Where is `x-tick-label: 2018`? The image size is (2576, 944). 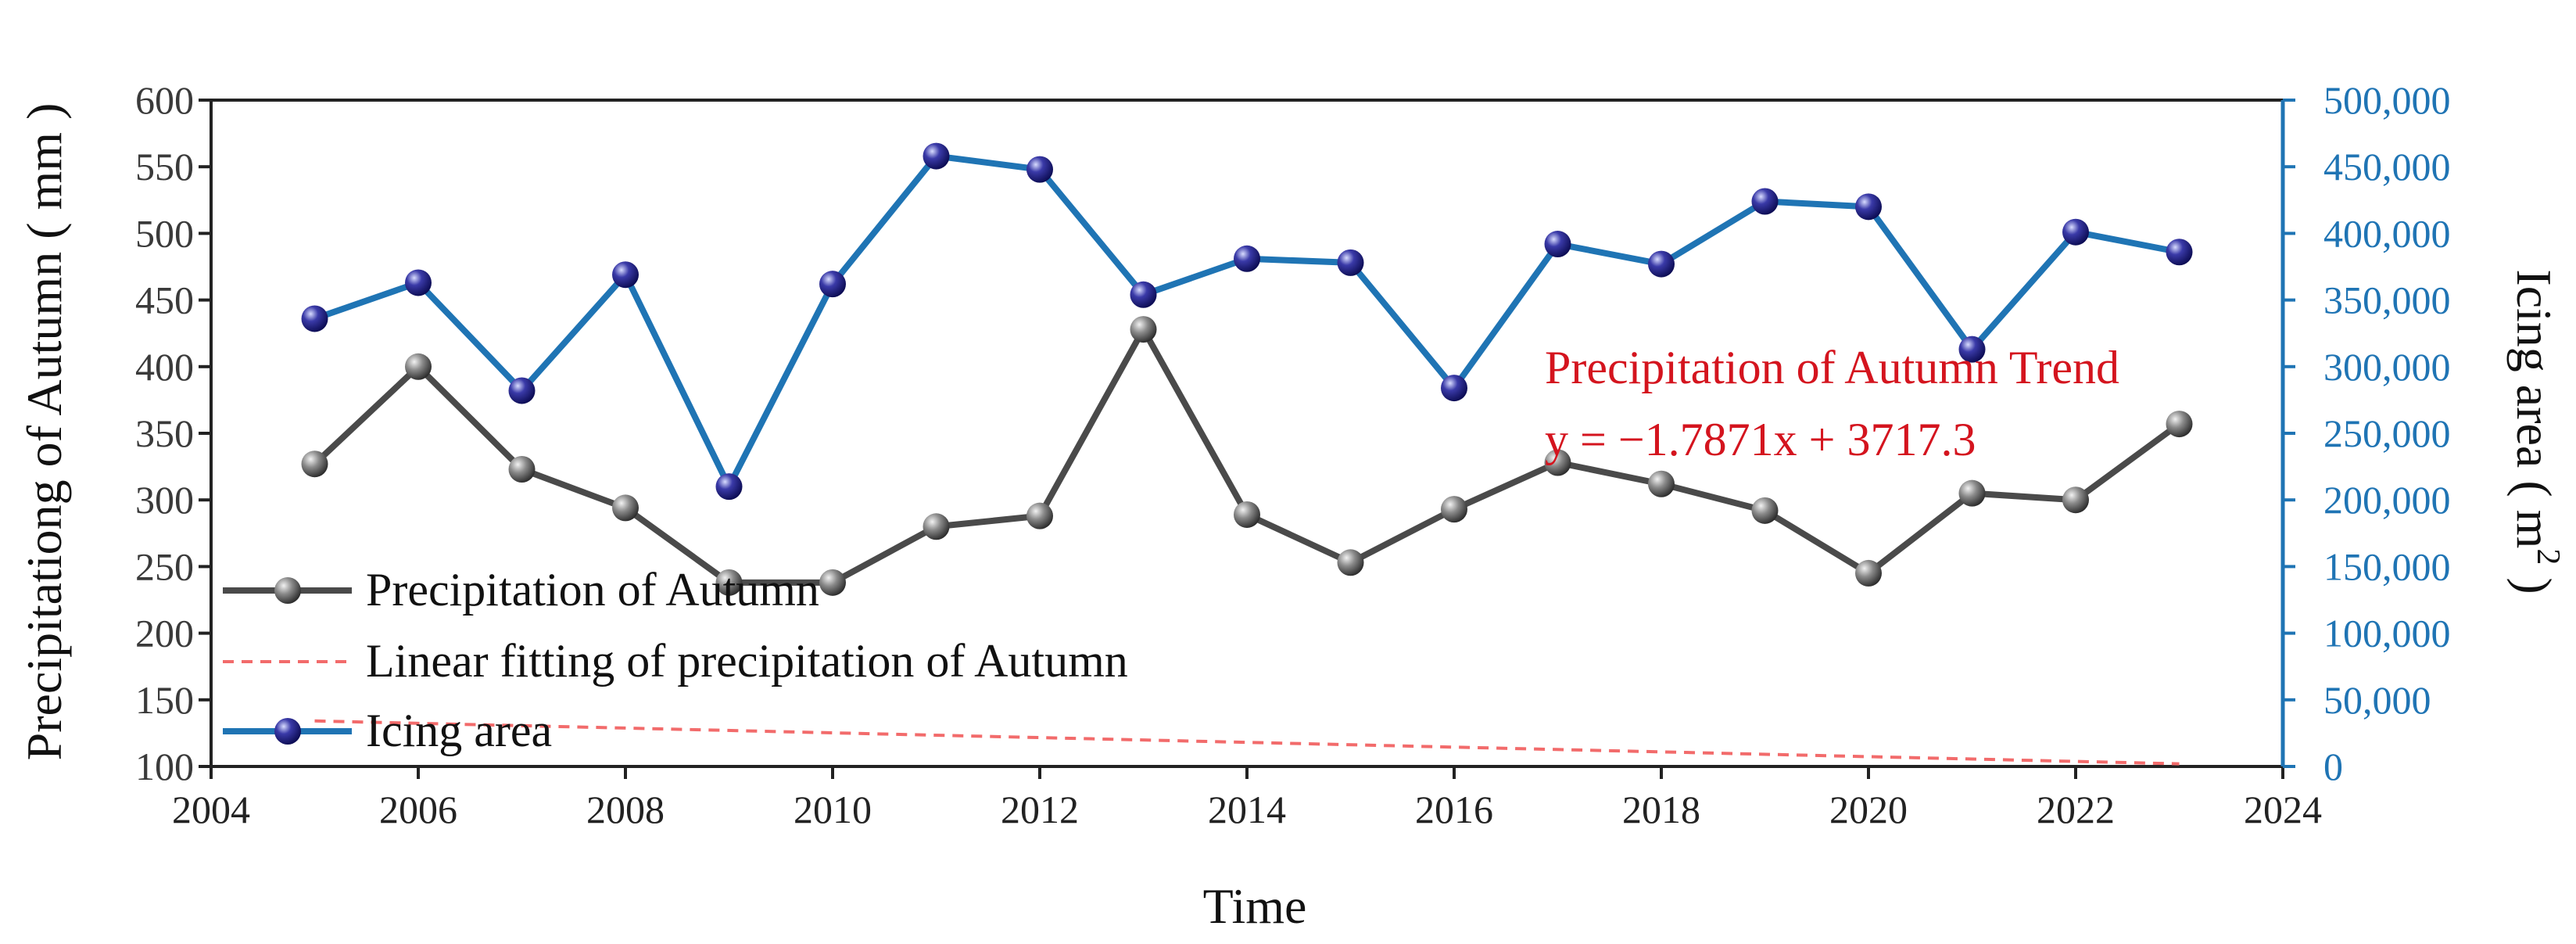 x-tick-label: 2018 is located at coordinates (1661, 809).